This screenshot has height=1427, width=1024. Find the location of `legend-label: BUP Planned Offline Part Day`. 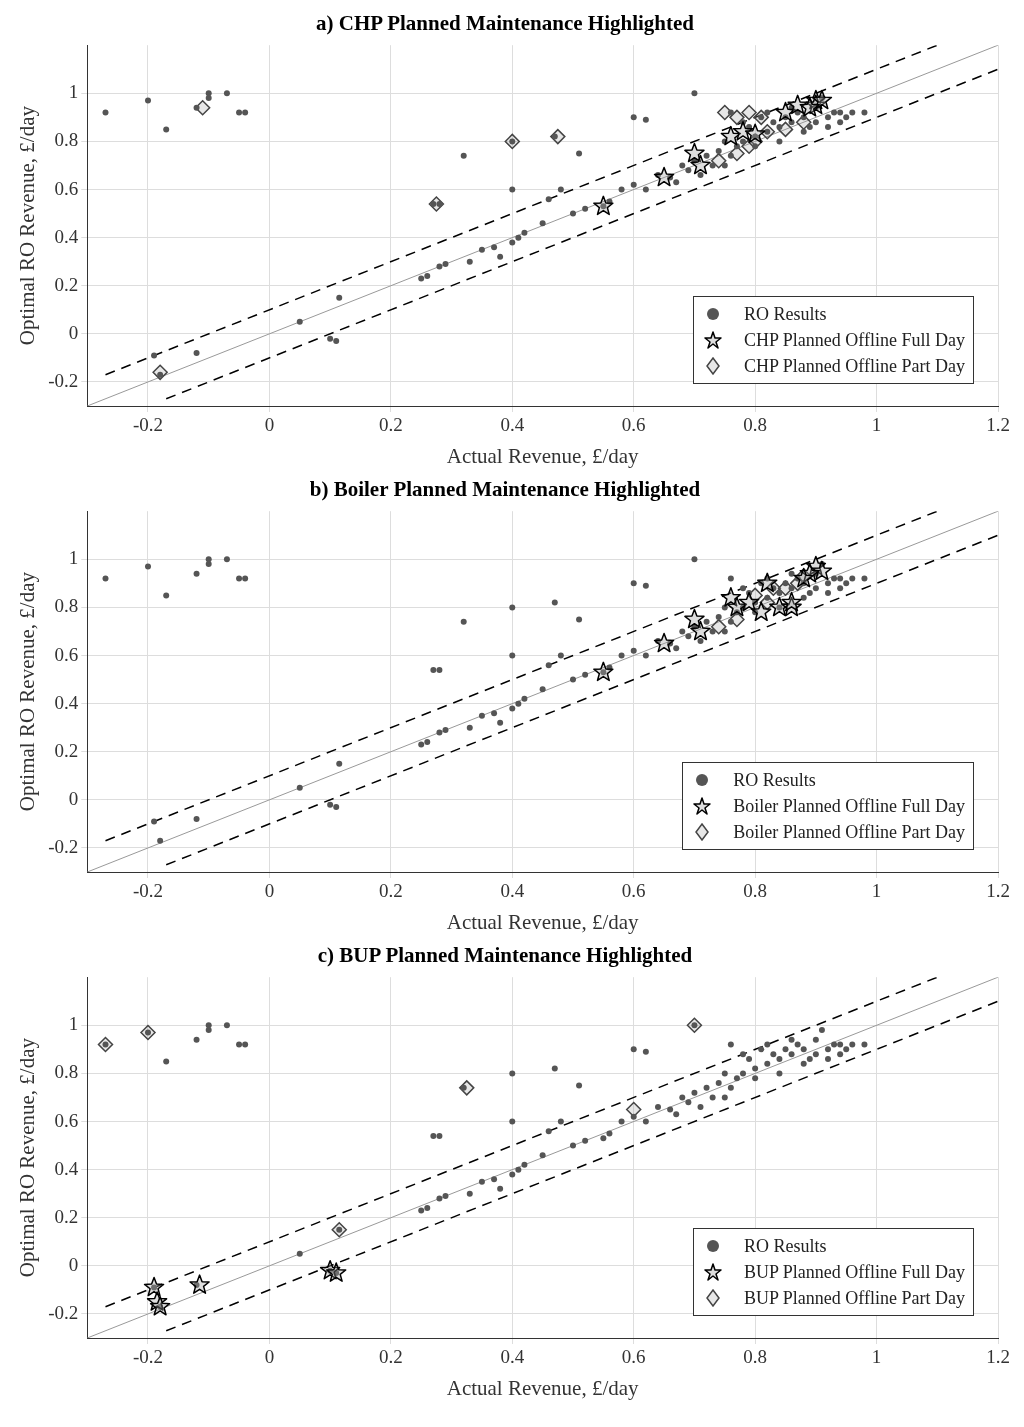

legend-label: BUP Planned Offline Part Day is located at coordinates (854, 1298).